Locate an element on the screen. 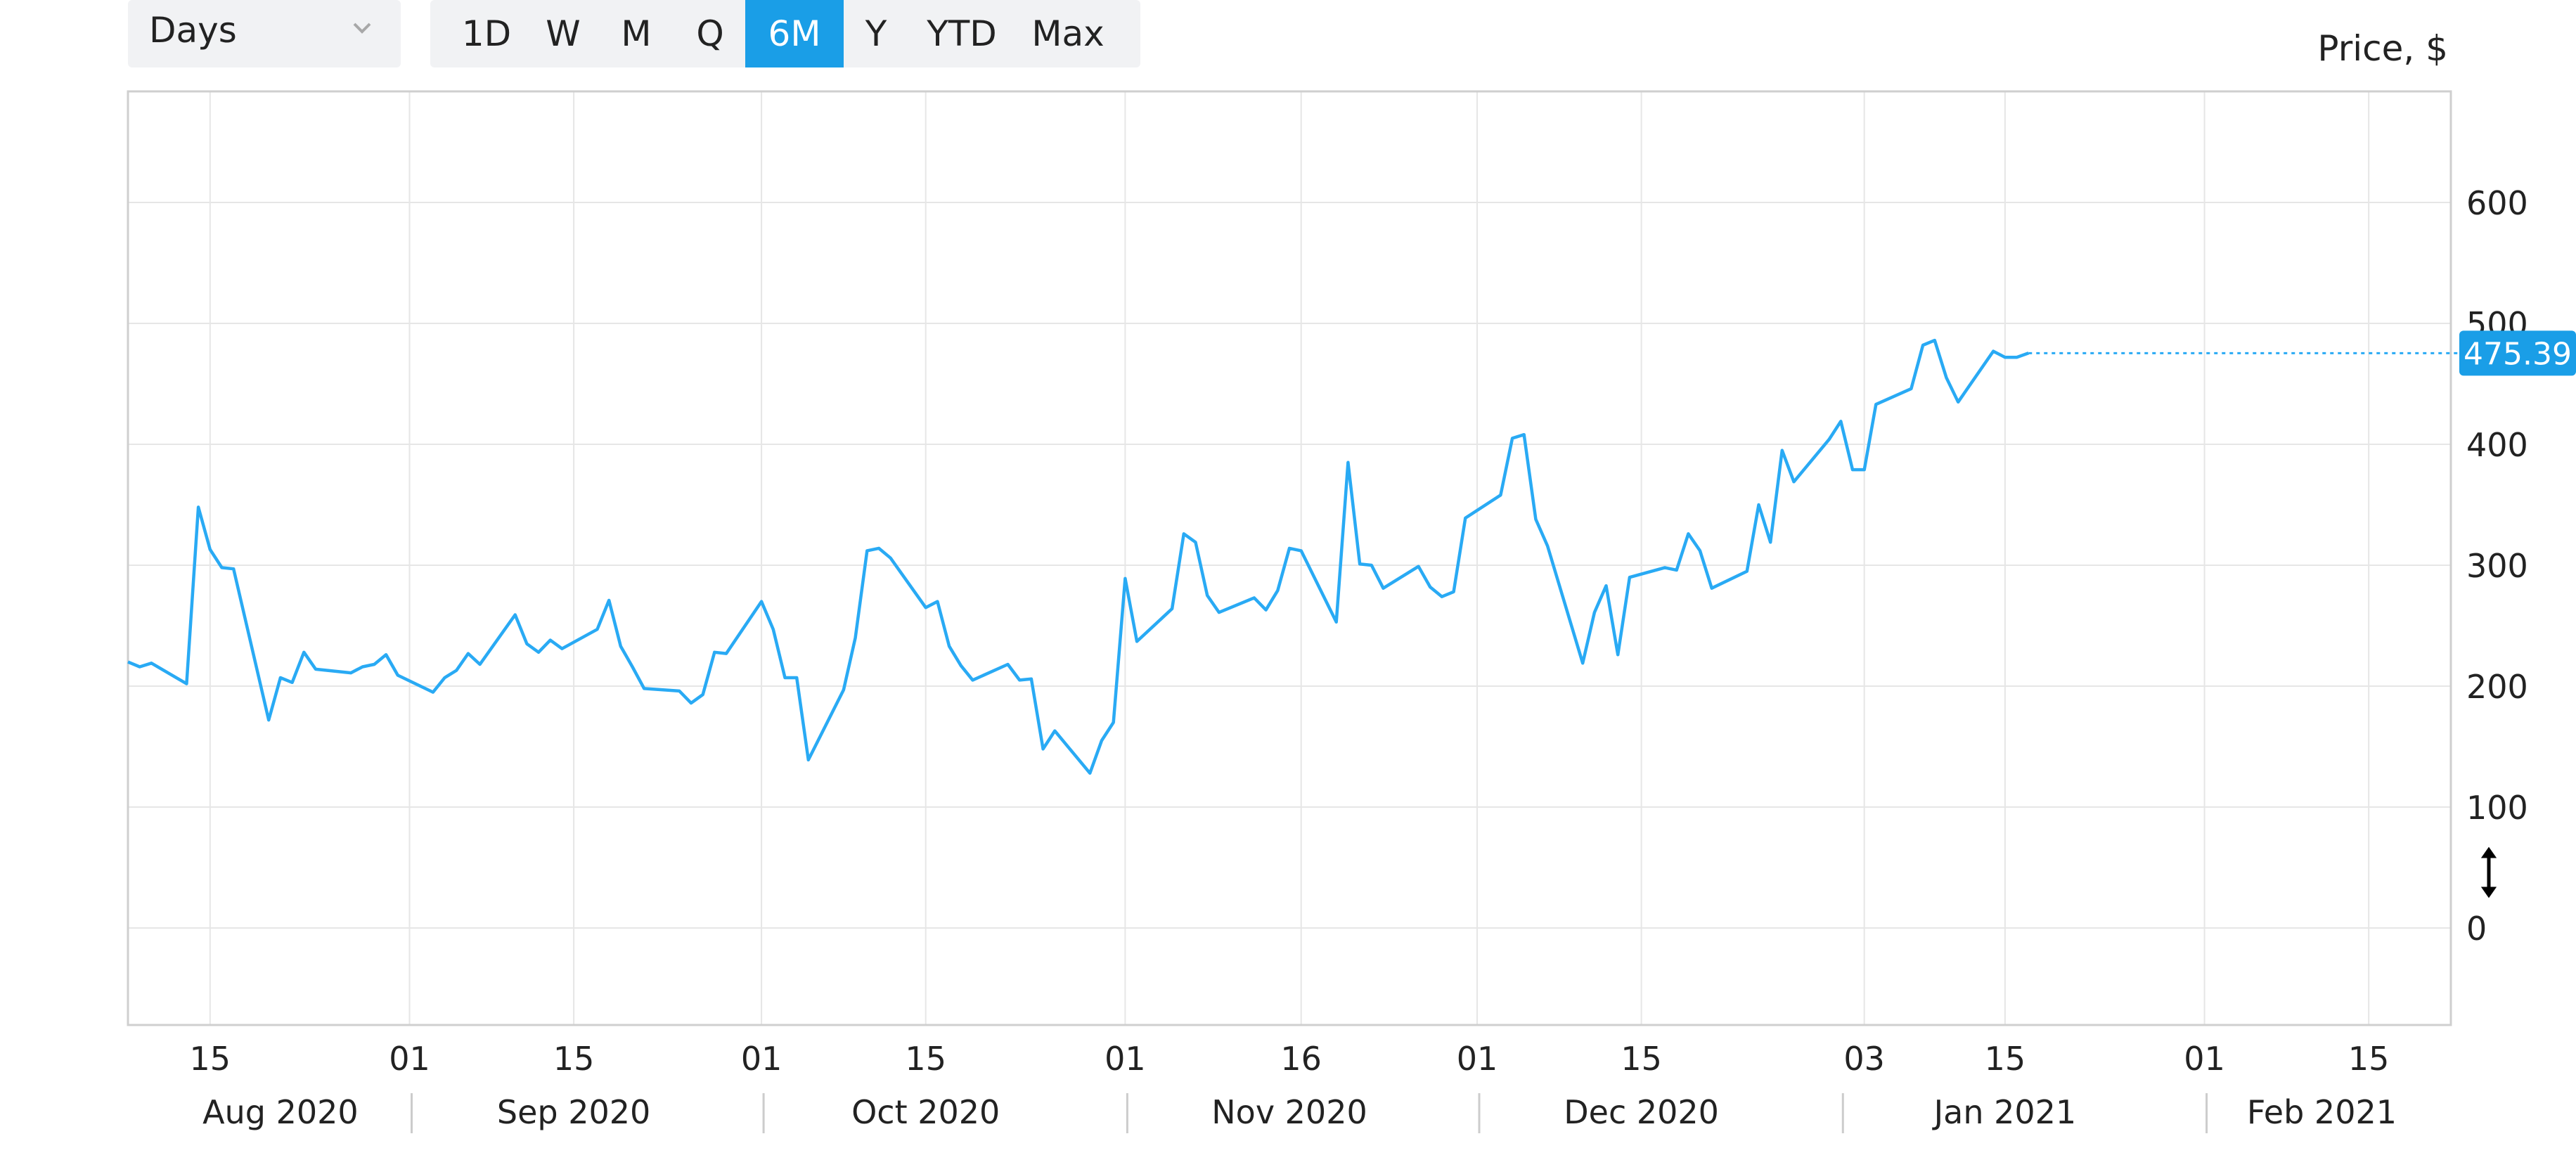 This screenshot has width=2576, height=1167. period-select: Days is located at coordinates (264, 33).